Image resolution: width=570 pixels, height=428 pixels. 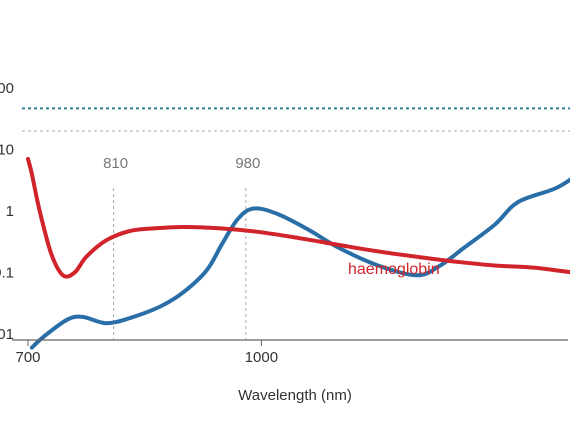 I want to click on y-tick-label-100: 100, so click(x=7, y=88).